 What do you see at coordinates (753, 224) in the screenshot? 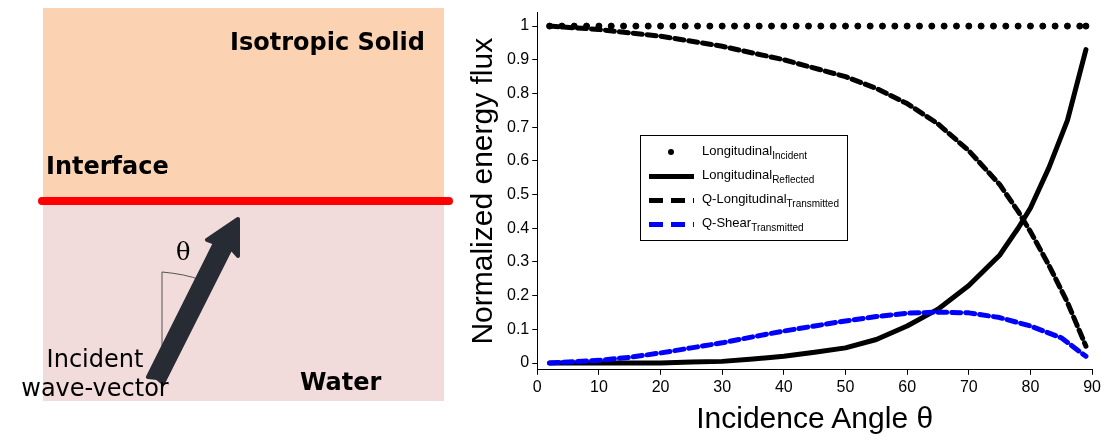
I see `legend-label: Q-Shear$_{Transmitted}$` at bounding box center [753, 224].